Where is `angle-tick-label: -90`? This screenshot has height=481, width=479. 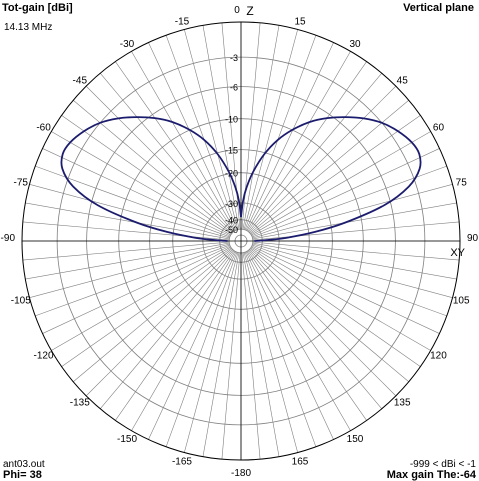 angle-tick-label: -90 is located at coordinates (8, 238).